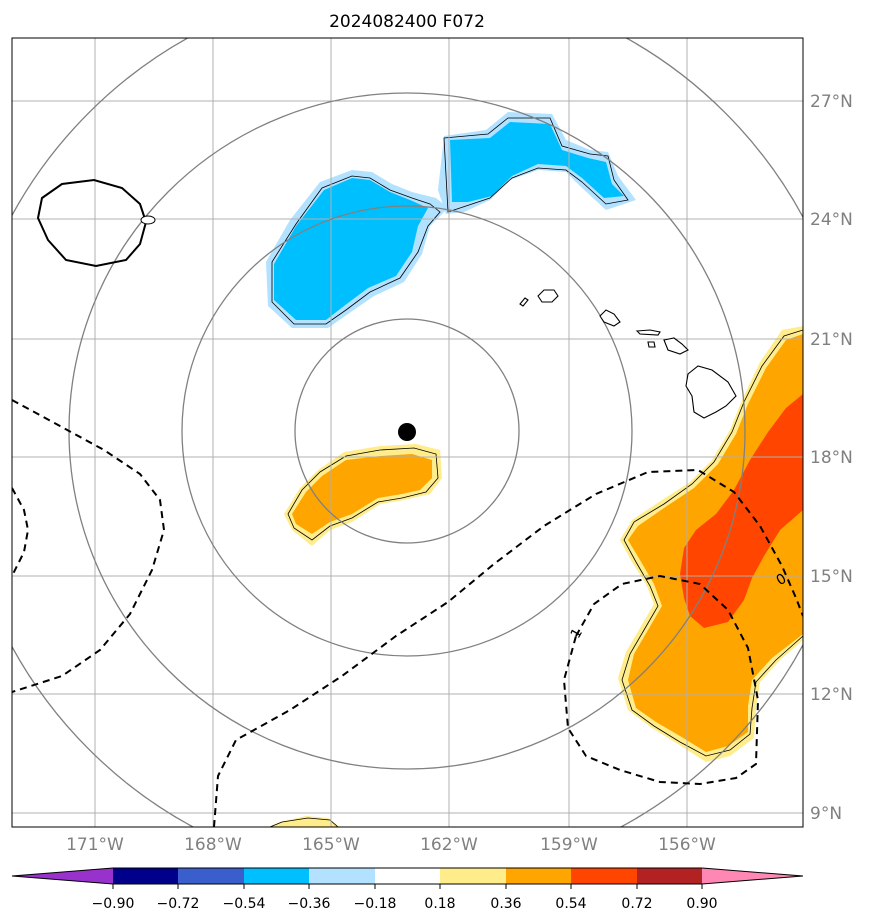 This screenshot has height=924, width=873. Describe the element at coordinates (113, 904) in the screenshot. I see `cb-label-0: −0.90` at that location.